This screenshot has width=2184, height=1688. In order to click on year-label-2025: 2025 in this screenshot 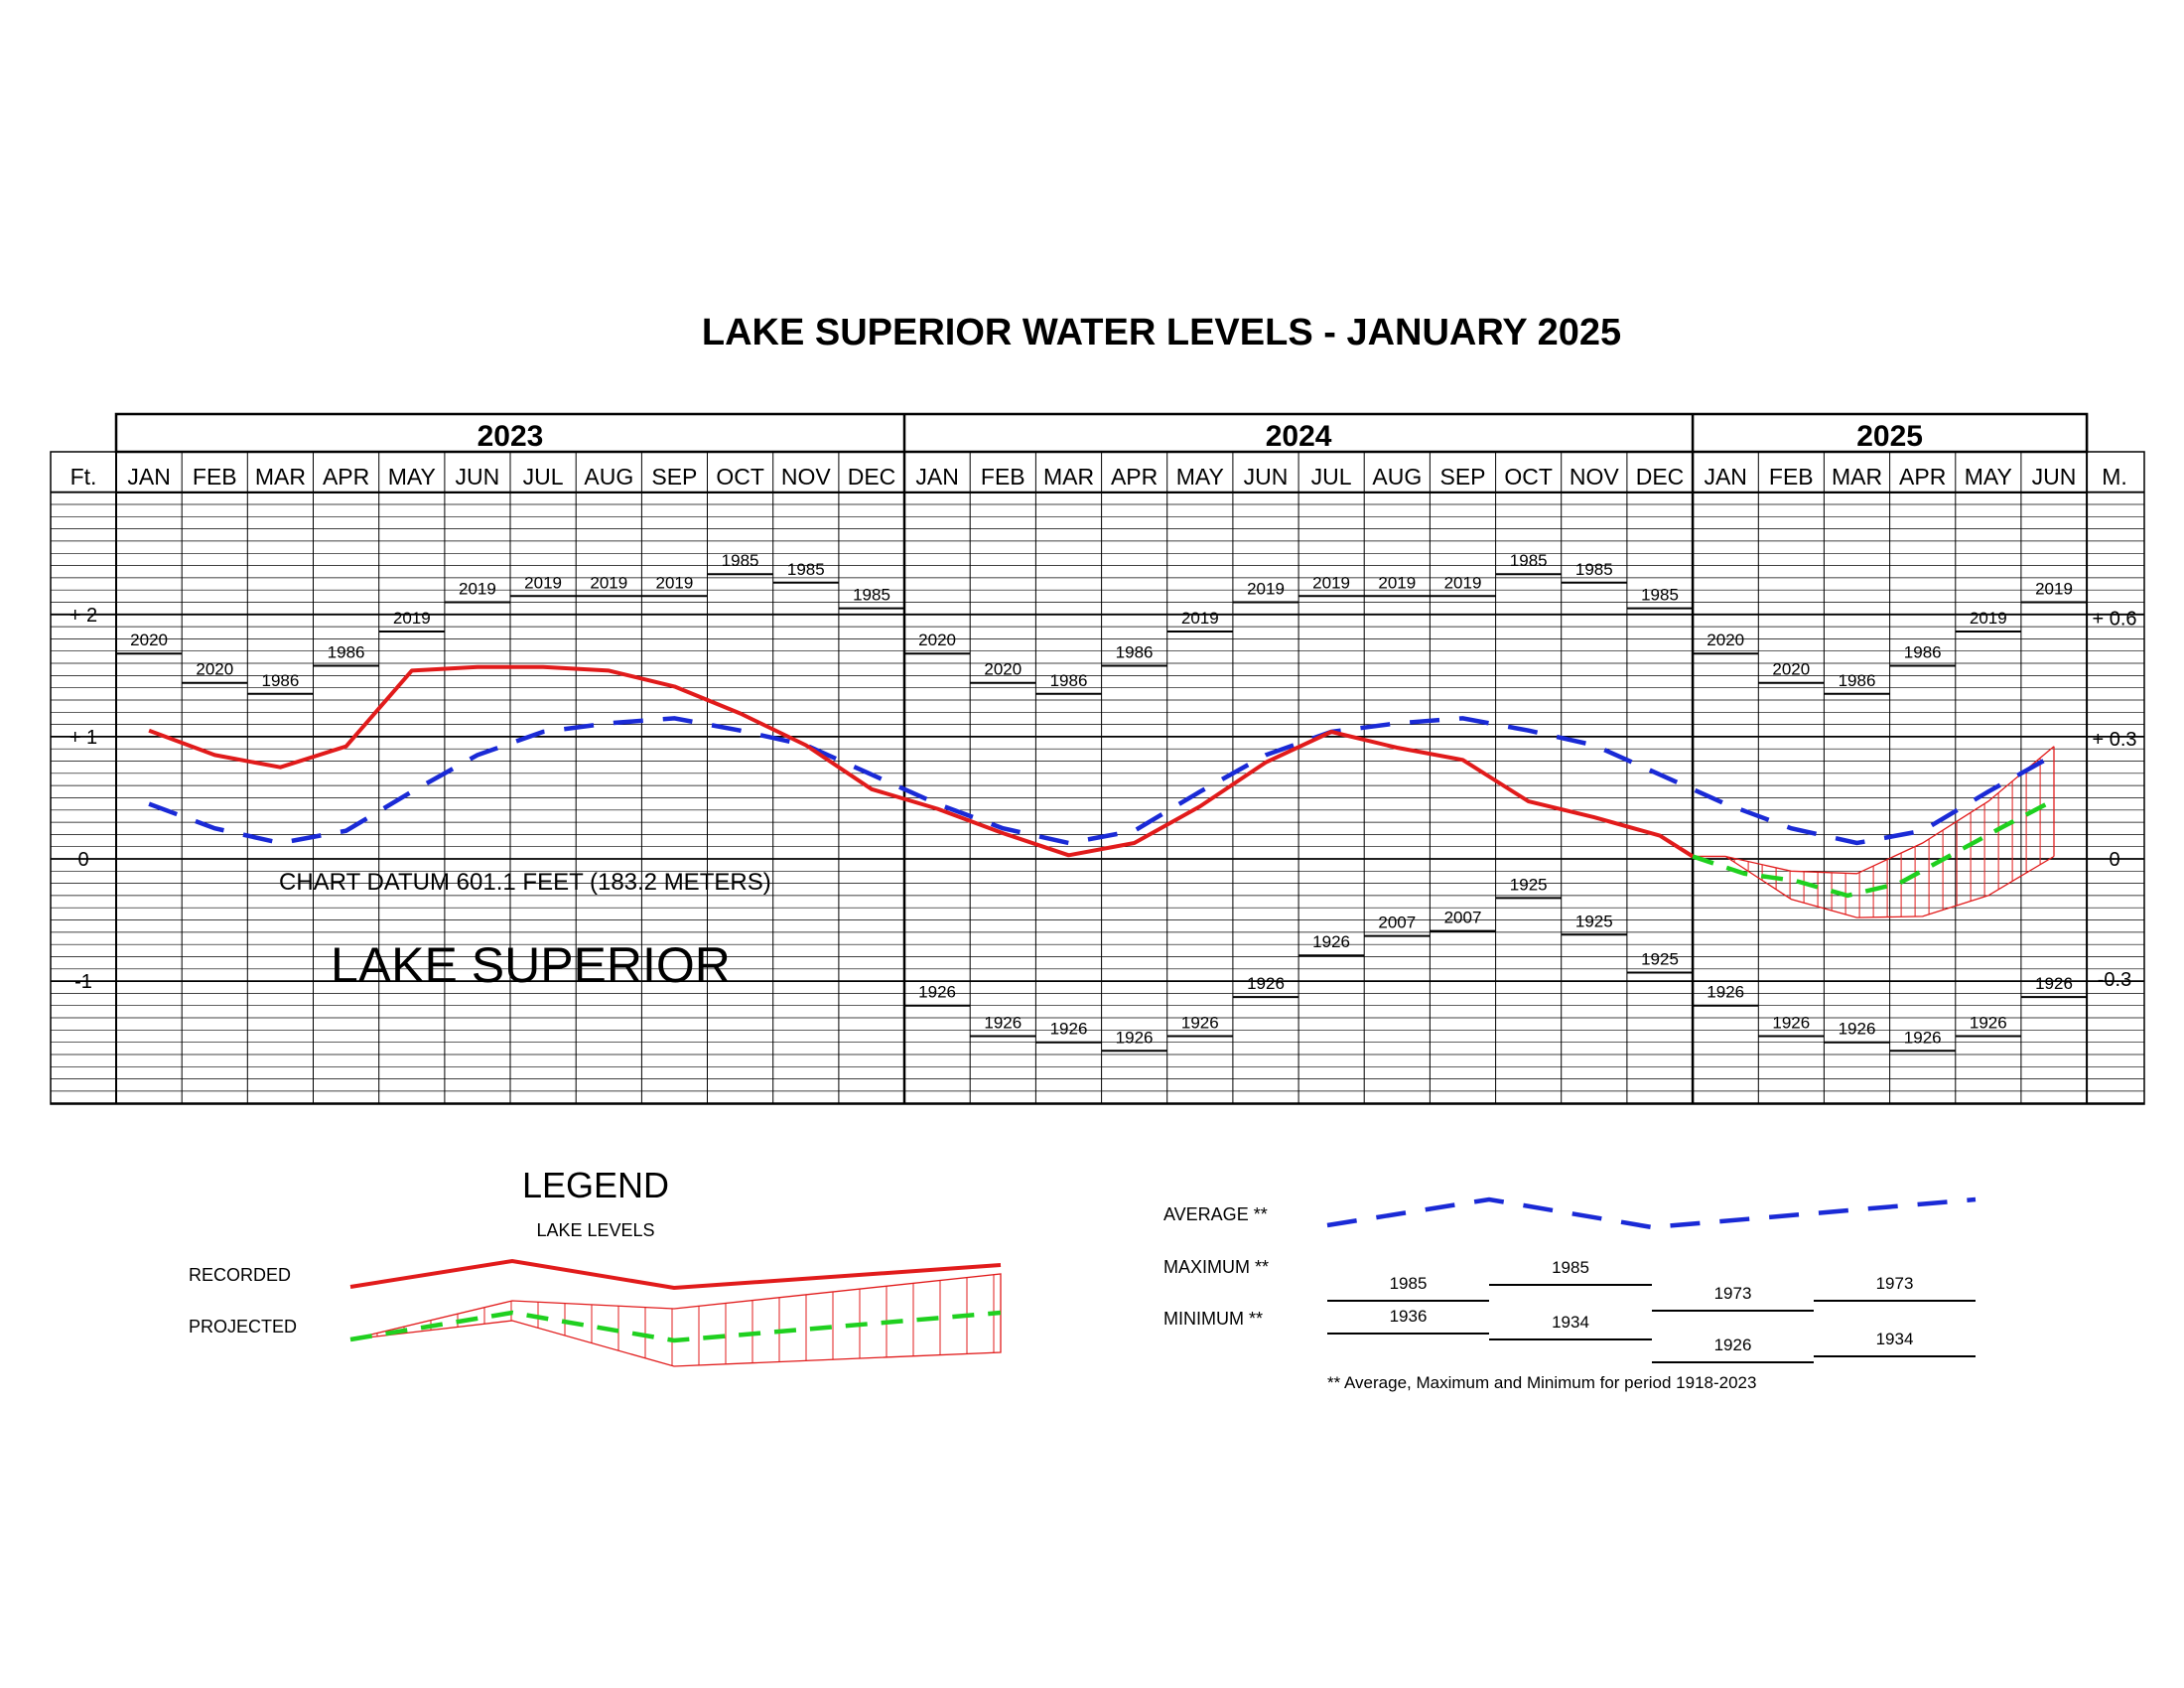, I will do `click(1889, 436)`.